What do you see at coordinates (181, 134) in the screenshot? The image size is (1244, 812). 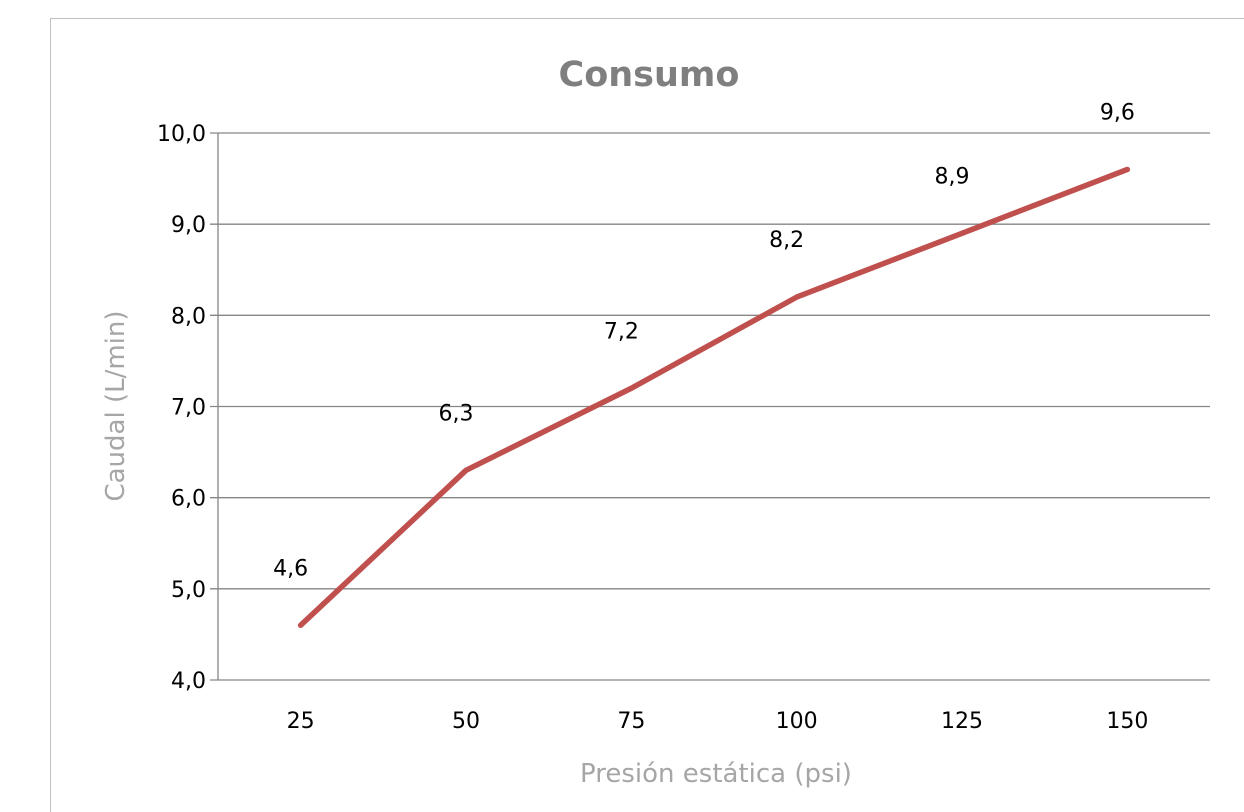 I see `y-tick-label: 10,0` at bounding box center [181, 134].